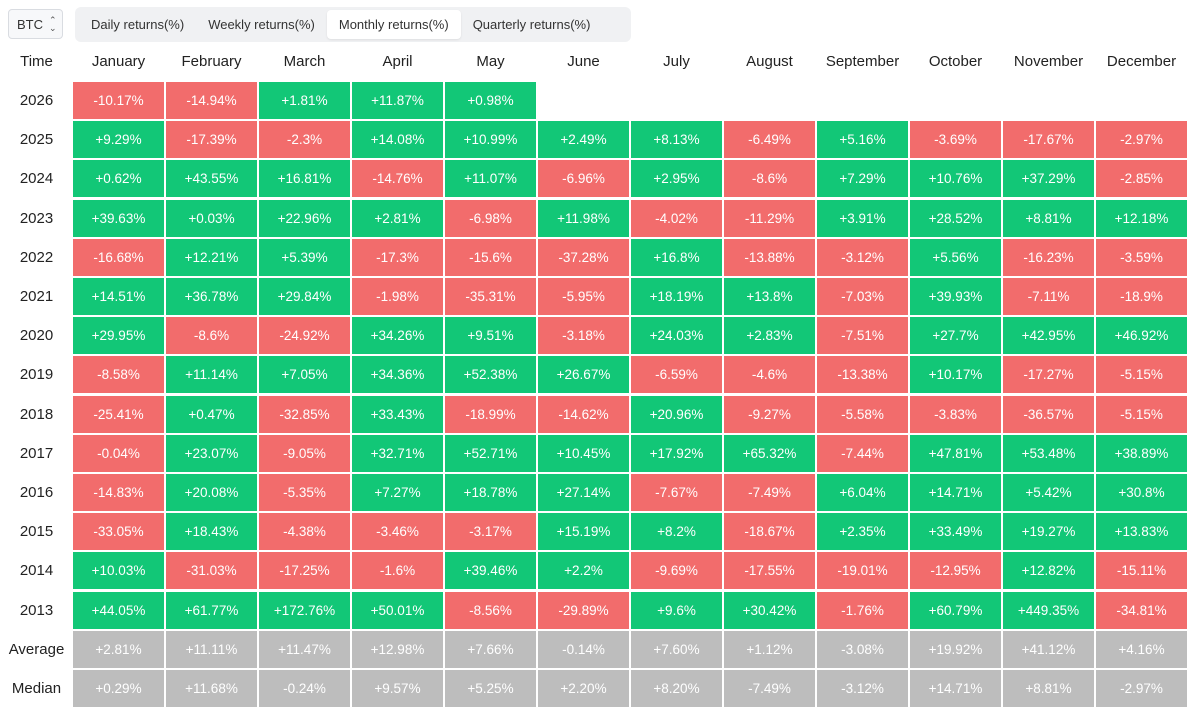 The image size is (1200, 711). Describe the element at coordinates (397, 571) in the screenshot. I see `return-cell: -1.6%` at that location.